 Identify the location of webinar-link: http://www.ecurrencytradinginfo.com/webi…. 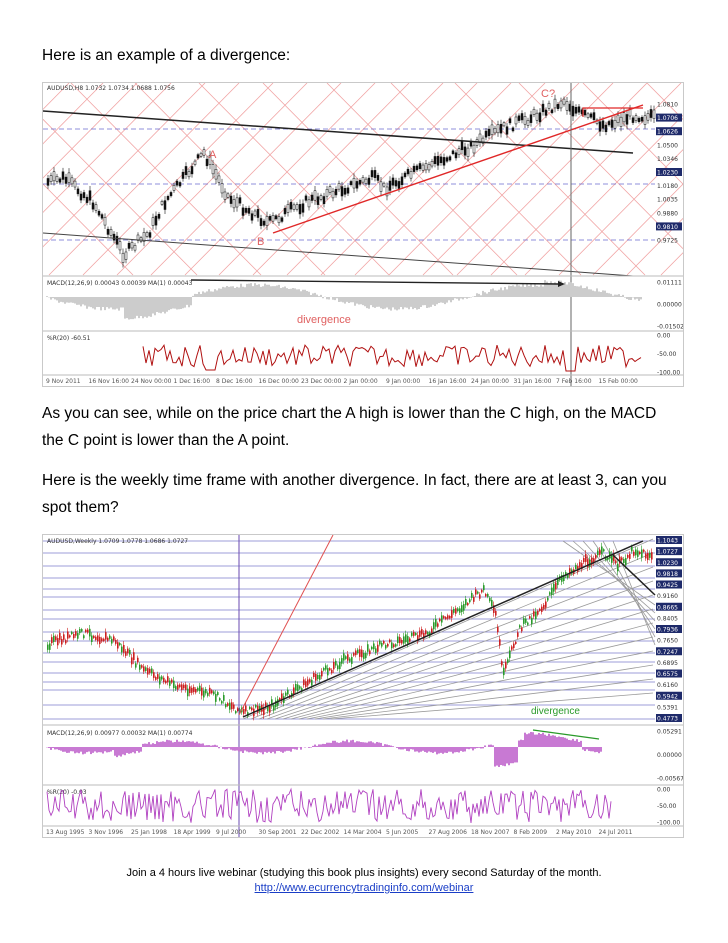
(364, 888).